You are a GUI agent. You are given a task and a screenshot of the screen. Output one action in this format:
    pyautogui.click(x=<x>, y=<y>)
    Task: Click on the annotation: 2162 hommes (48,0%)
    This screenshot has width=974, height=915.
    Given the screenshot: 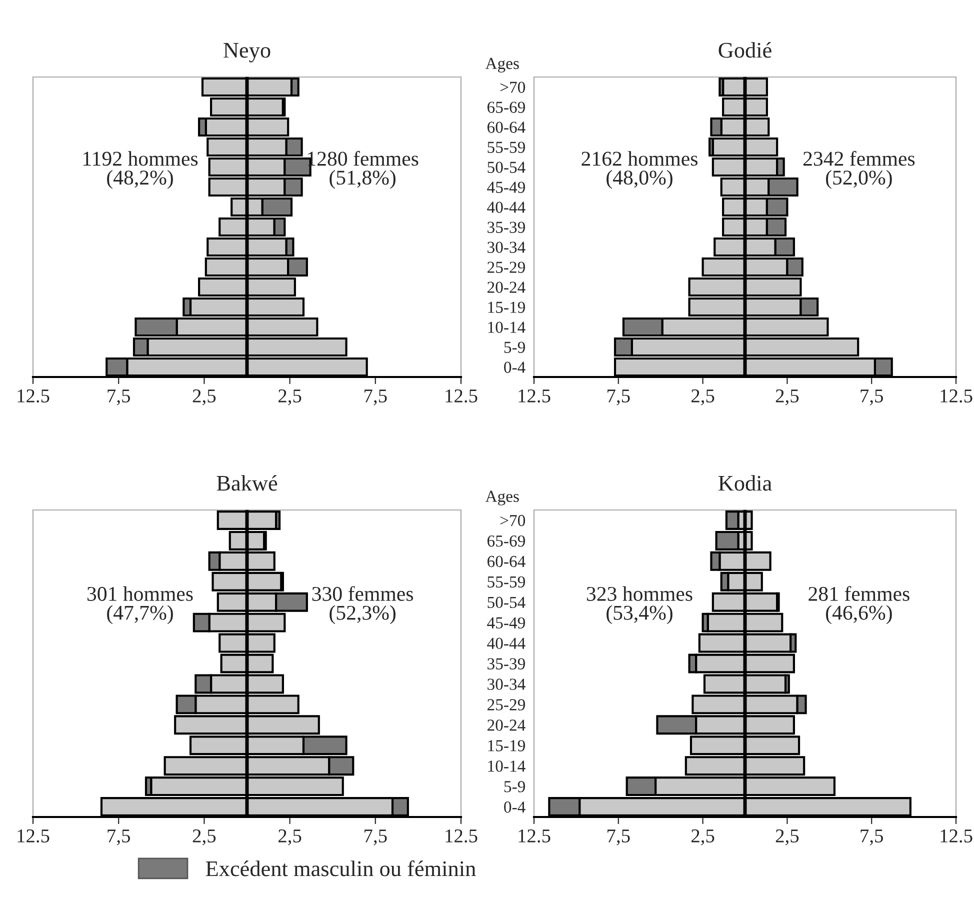 What is the action you would take?
    pyautogui.click(x=640, y=170)
    